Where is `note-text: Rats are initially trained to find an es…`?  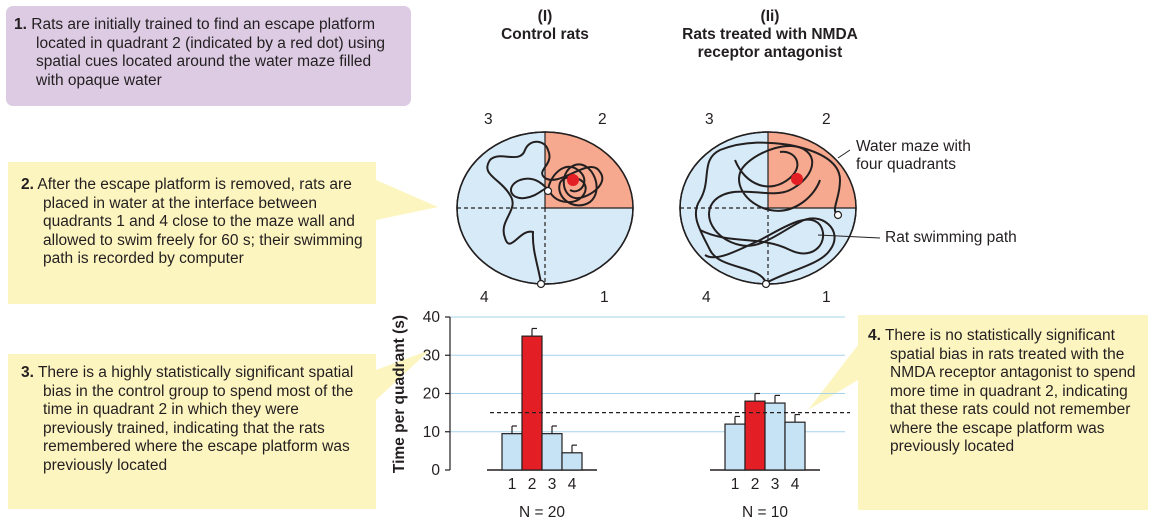 note-text: Rats are initially trained to find an es… is located at coordinates (208, 52).